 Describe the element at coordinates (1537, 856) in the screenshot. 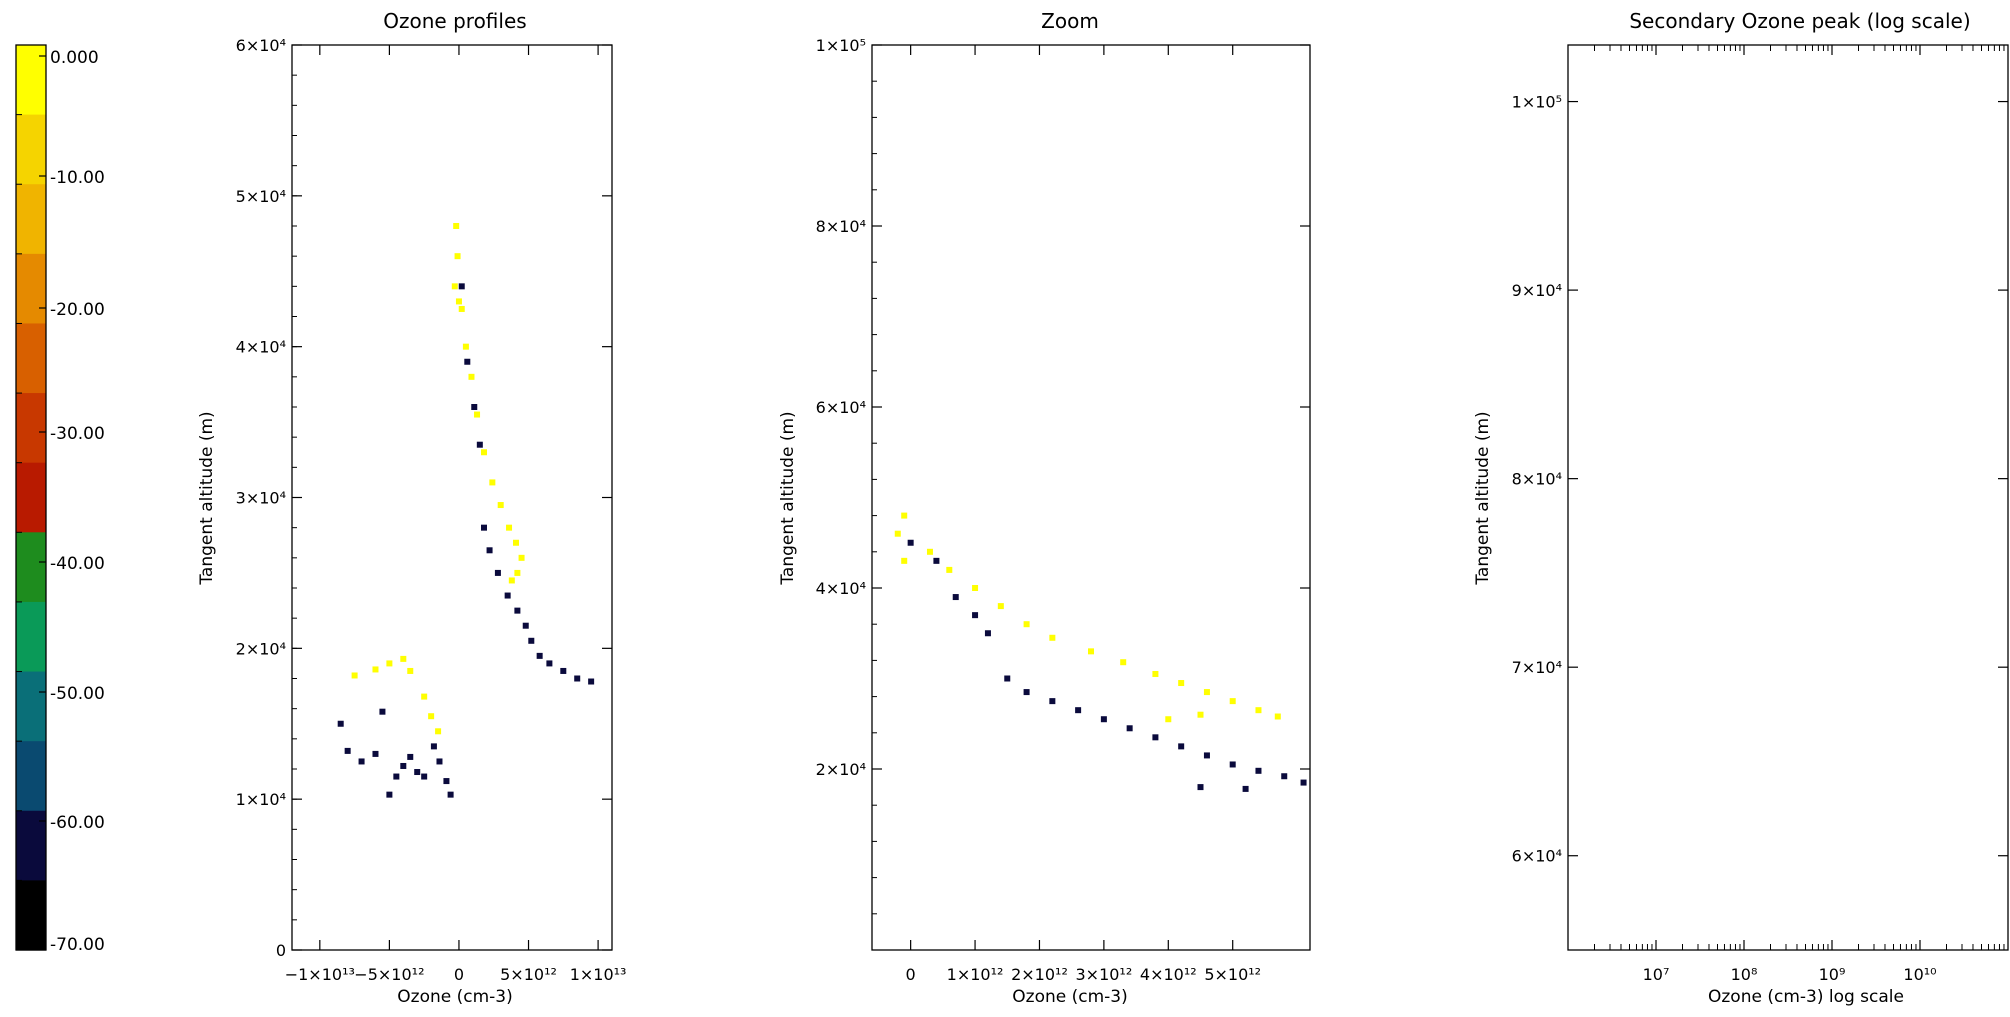

I see `y-tick-label: 6×10⁴` at that location.